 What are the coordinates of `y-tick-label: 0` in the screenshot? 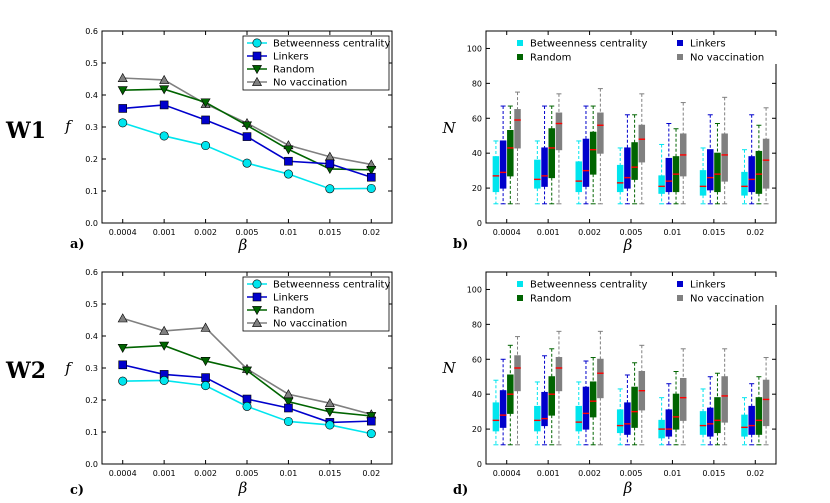 It's located at (479, 464).